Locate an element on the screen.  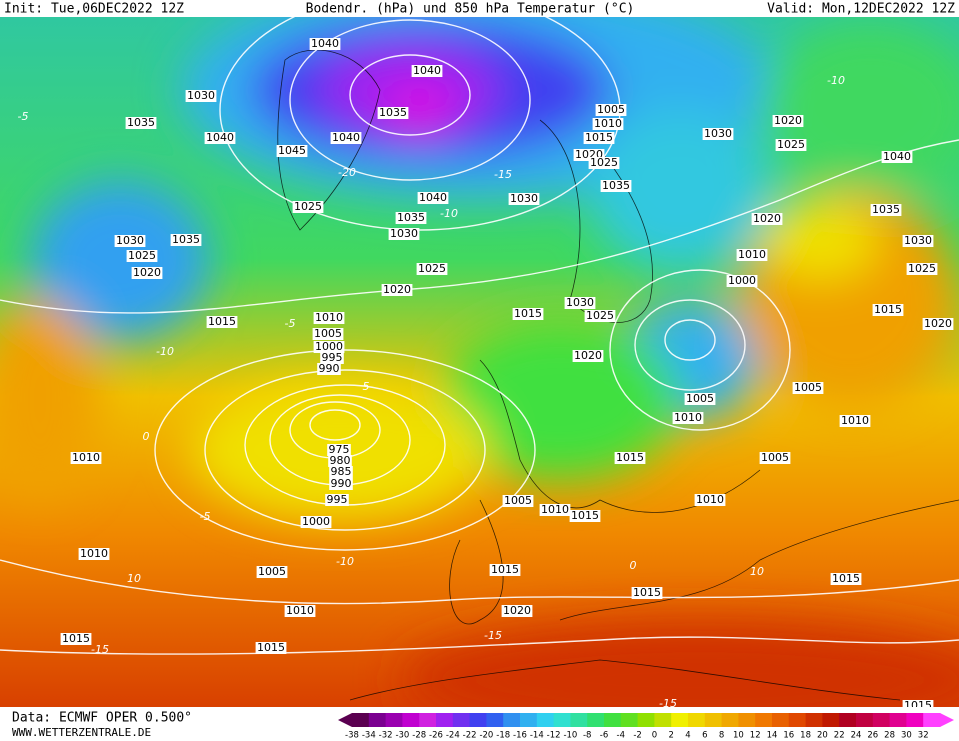
colorbar-arrow-right is located at coordinates (947, 720).